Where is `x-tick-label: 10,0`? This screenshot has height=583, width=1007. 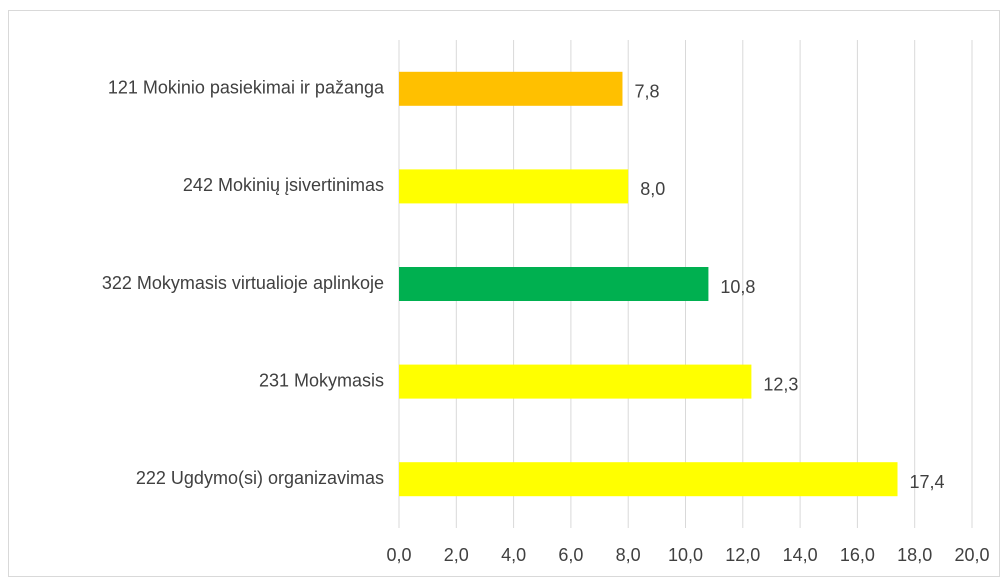 x-tick-label: 10,0 is located at coordinates (685, 555).